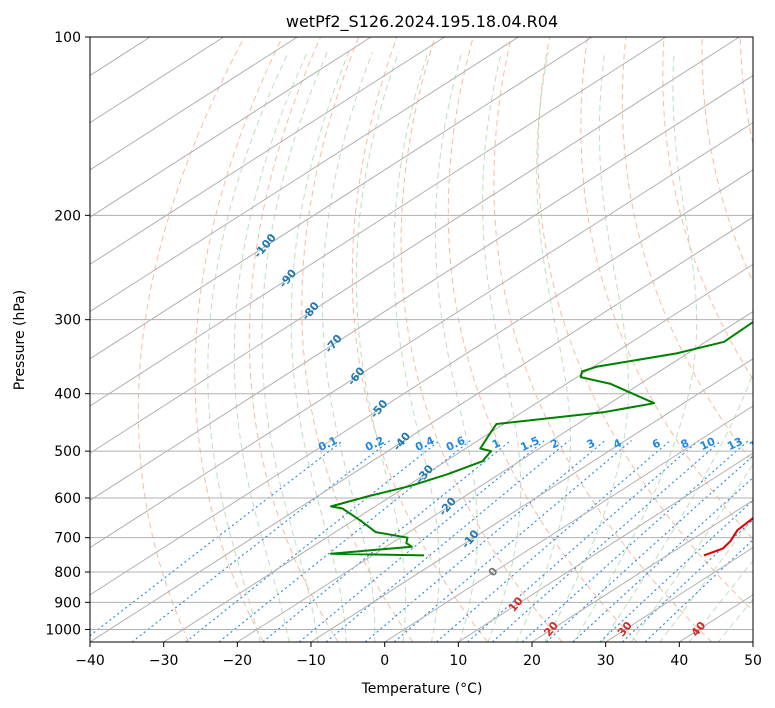 The height and width of the screenshot is (708, 775). Describe the element at coordinates (67, 603) in the screenshot. I see `y-tick-label: 900` at that location.